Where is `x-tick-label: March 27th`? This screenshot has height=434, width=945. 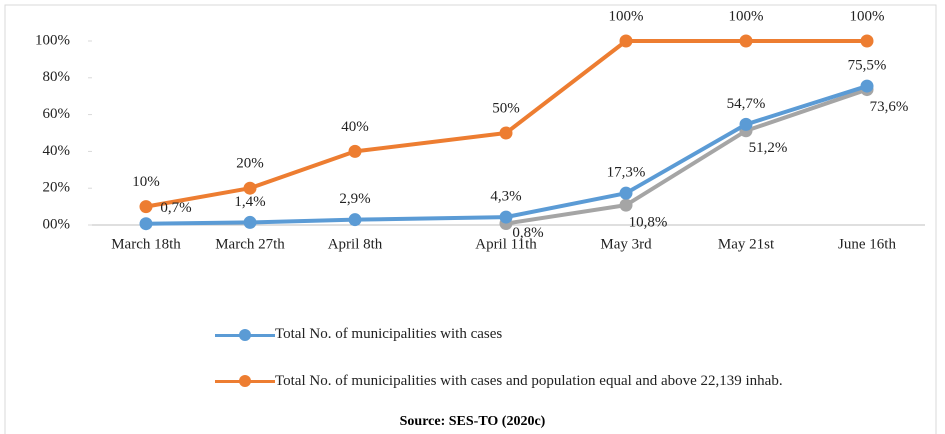 x-tick-label: March 27th is located at coordinates (250, 244).